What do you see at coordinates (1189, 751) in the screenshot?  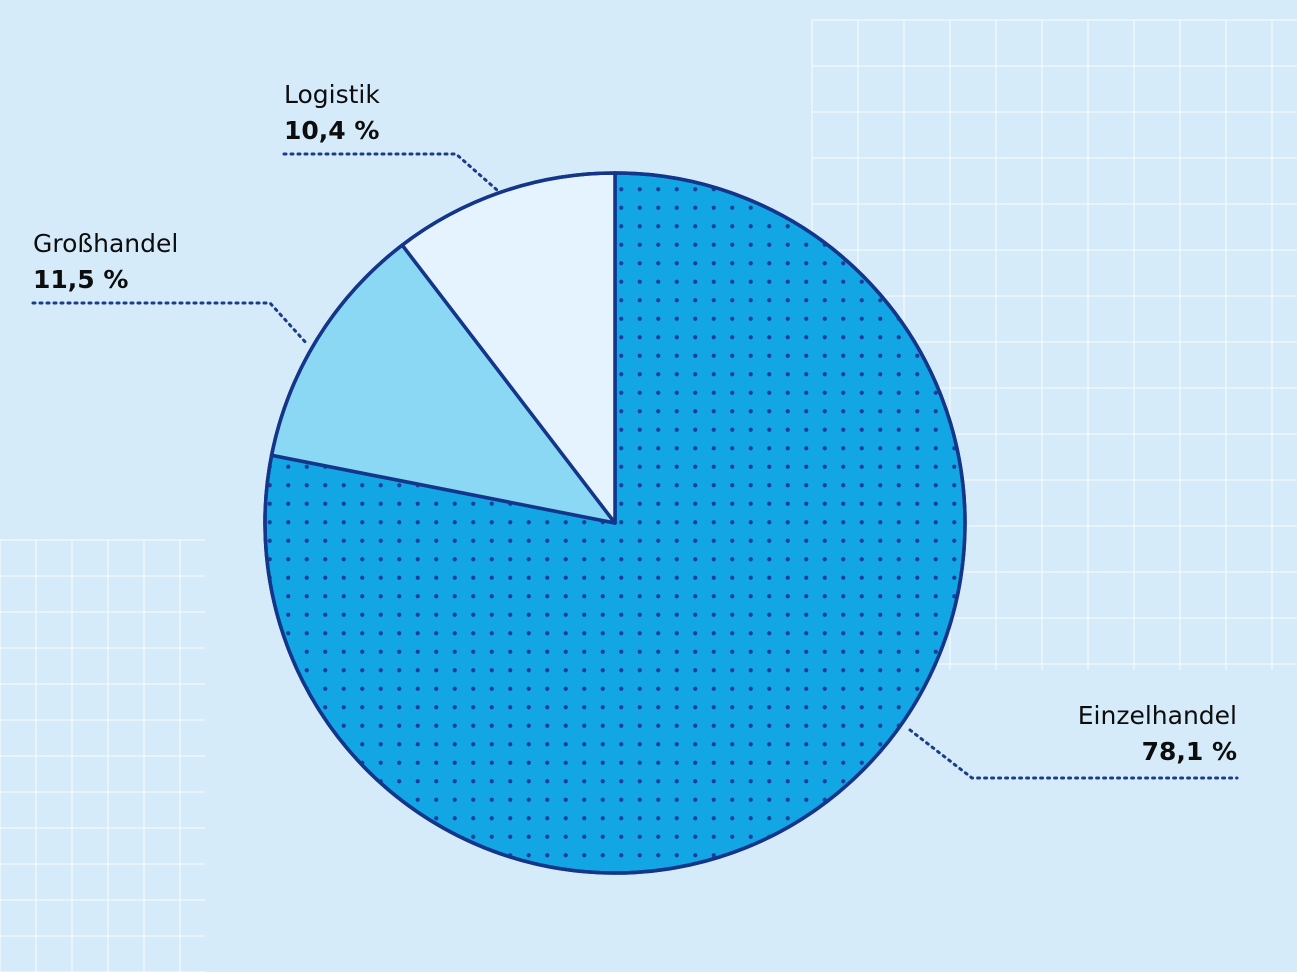 I see `slice-value-einzelhandel: 78,1 %` at bounding box center [1189, 751].